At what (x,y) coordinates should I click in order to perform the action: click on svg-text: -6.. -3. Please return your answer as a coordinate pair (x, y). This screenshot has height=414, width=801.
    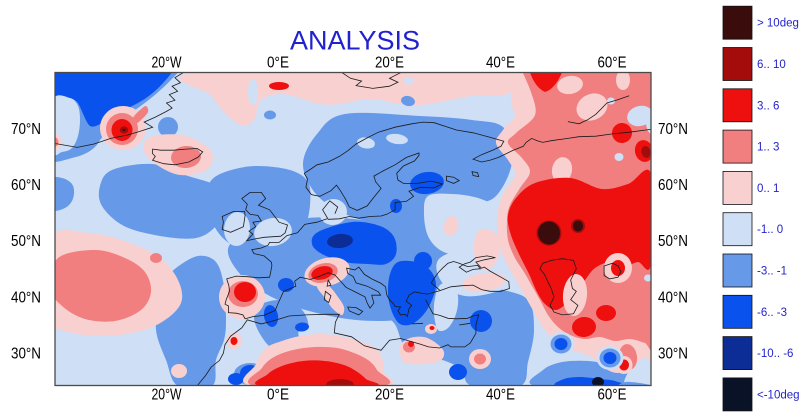
    Looking at the image, I should click on (772, 313).